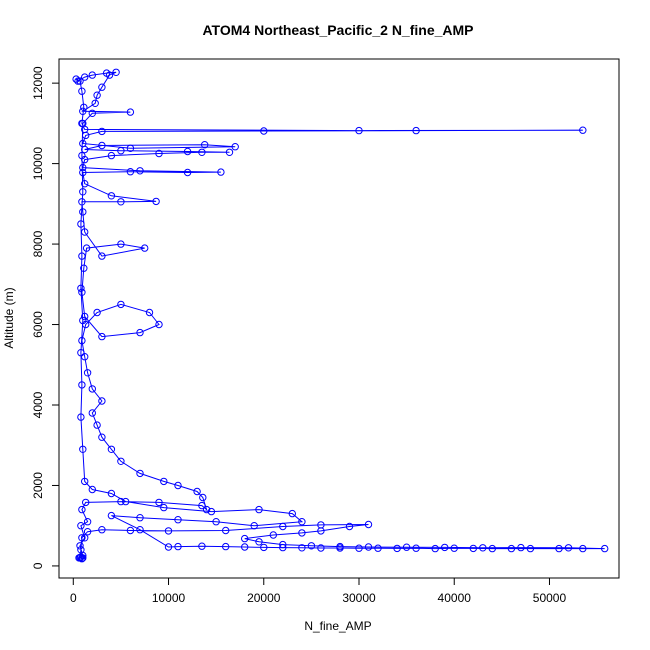  I want to click on x-tick-label: 30000, so click(359, 598).